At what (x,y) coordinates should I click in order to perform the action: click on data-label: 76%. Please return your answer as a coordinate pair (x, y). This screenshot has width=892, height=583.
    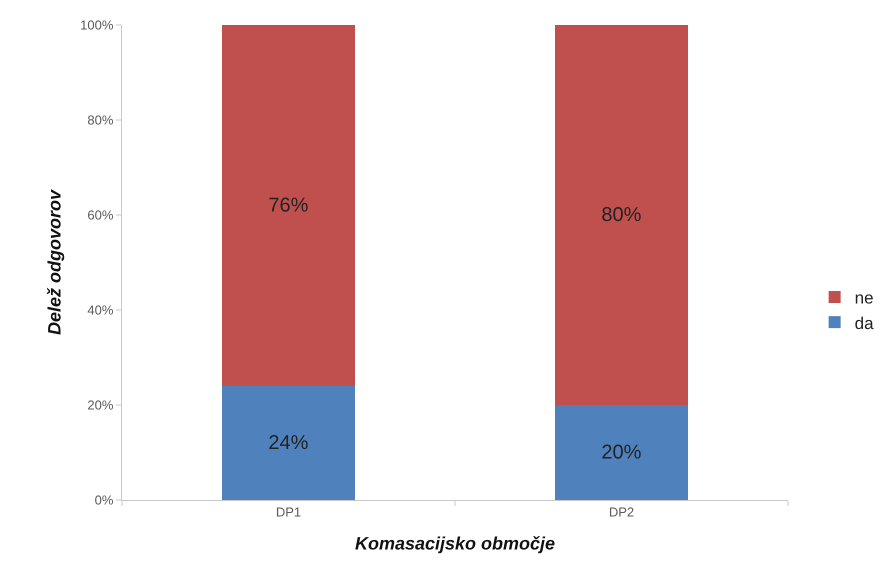
    Looking at the image, I should click on (288, 205).